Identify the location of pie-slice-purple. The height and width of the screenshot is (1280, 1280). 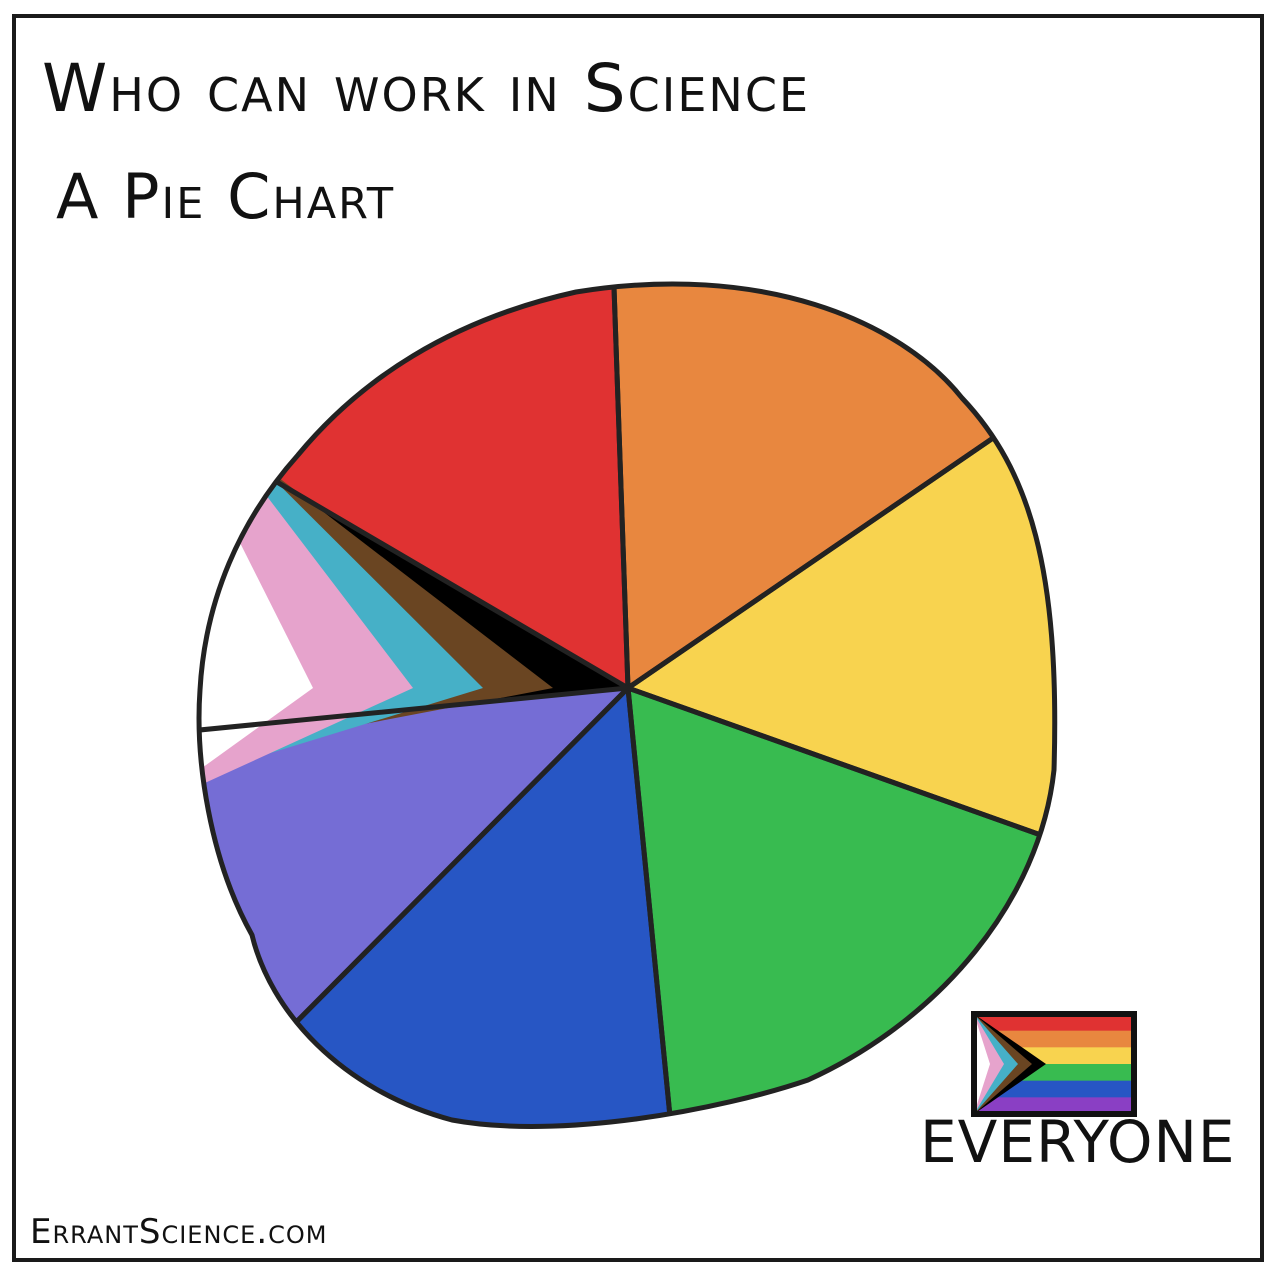
(413, 907).